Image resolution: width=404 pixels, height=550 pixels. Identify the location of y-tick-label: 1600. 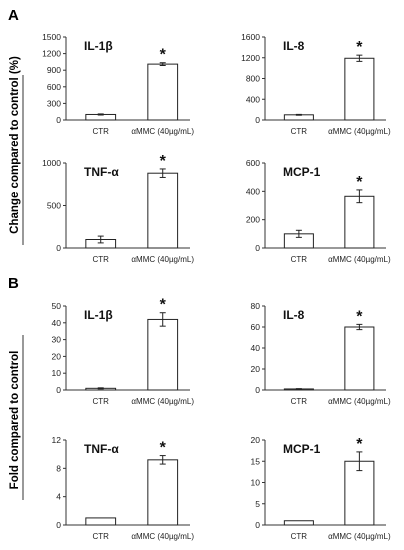
(250, 37).